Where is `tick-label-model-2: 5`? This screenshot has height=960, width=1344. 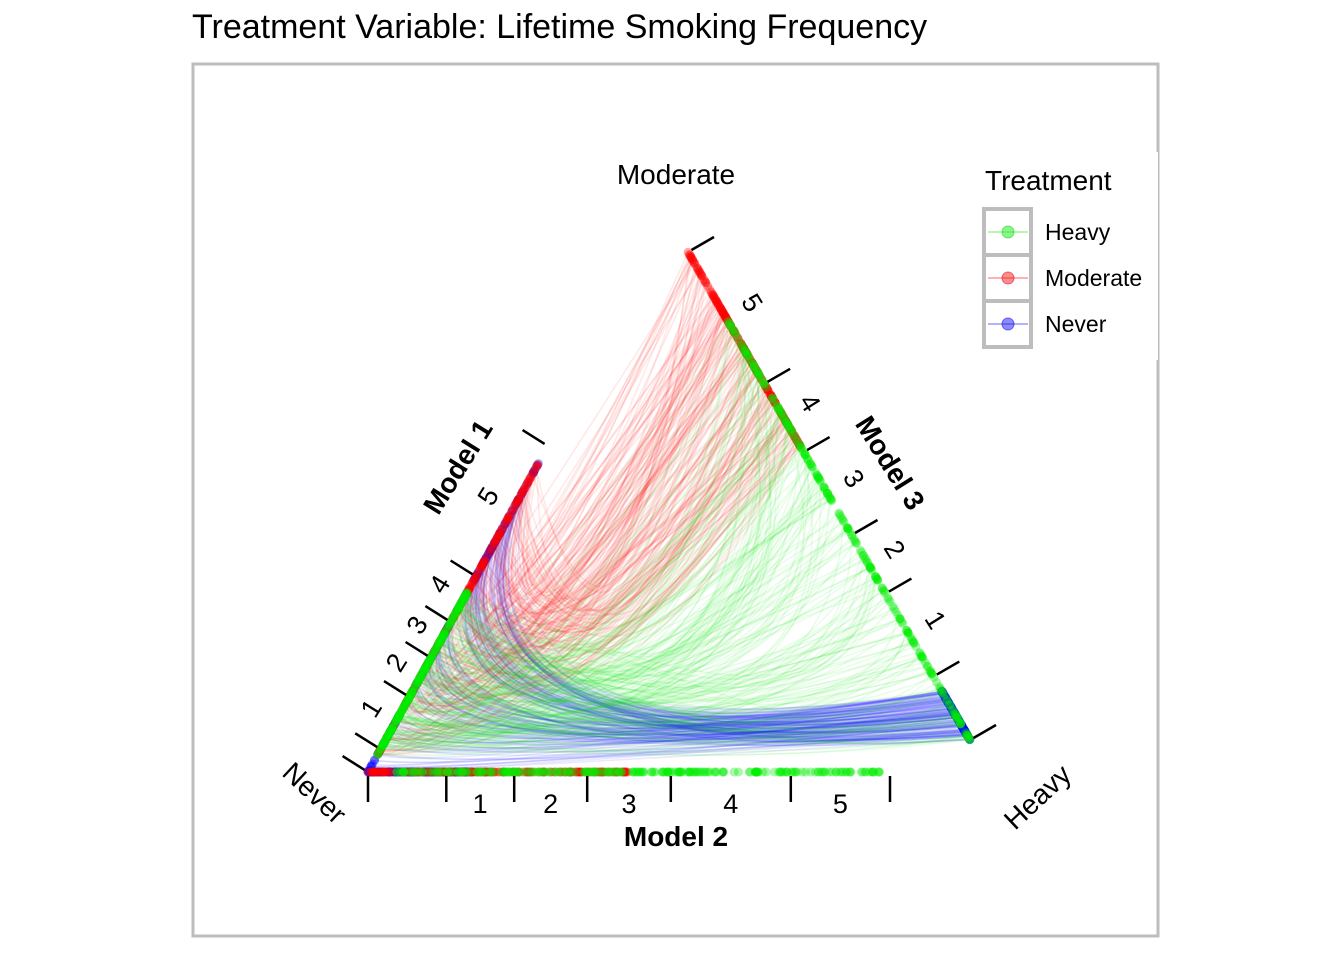
tick-label-model-2: 5 is located at coordinates (840, 804).